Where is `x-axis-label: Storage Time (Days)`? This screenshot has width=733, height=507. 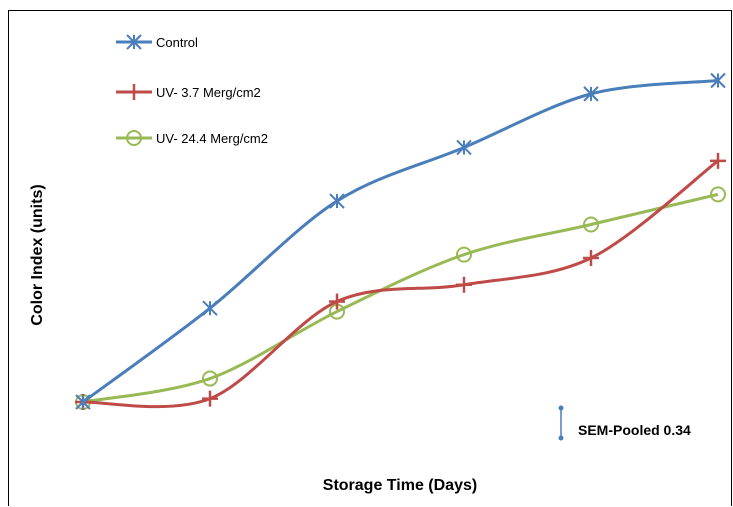
x-axis-label: Storage Time (Days) is located at coordinates (400, 485).